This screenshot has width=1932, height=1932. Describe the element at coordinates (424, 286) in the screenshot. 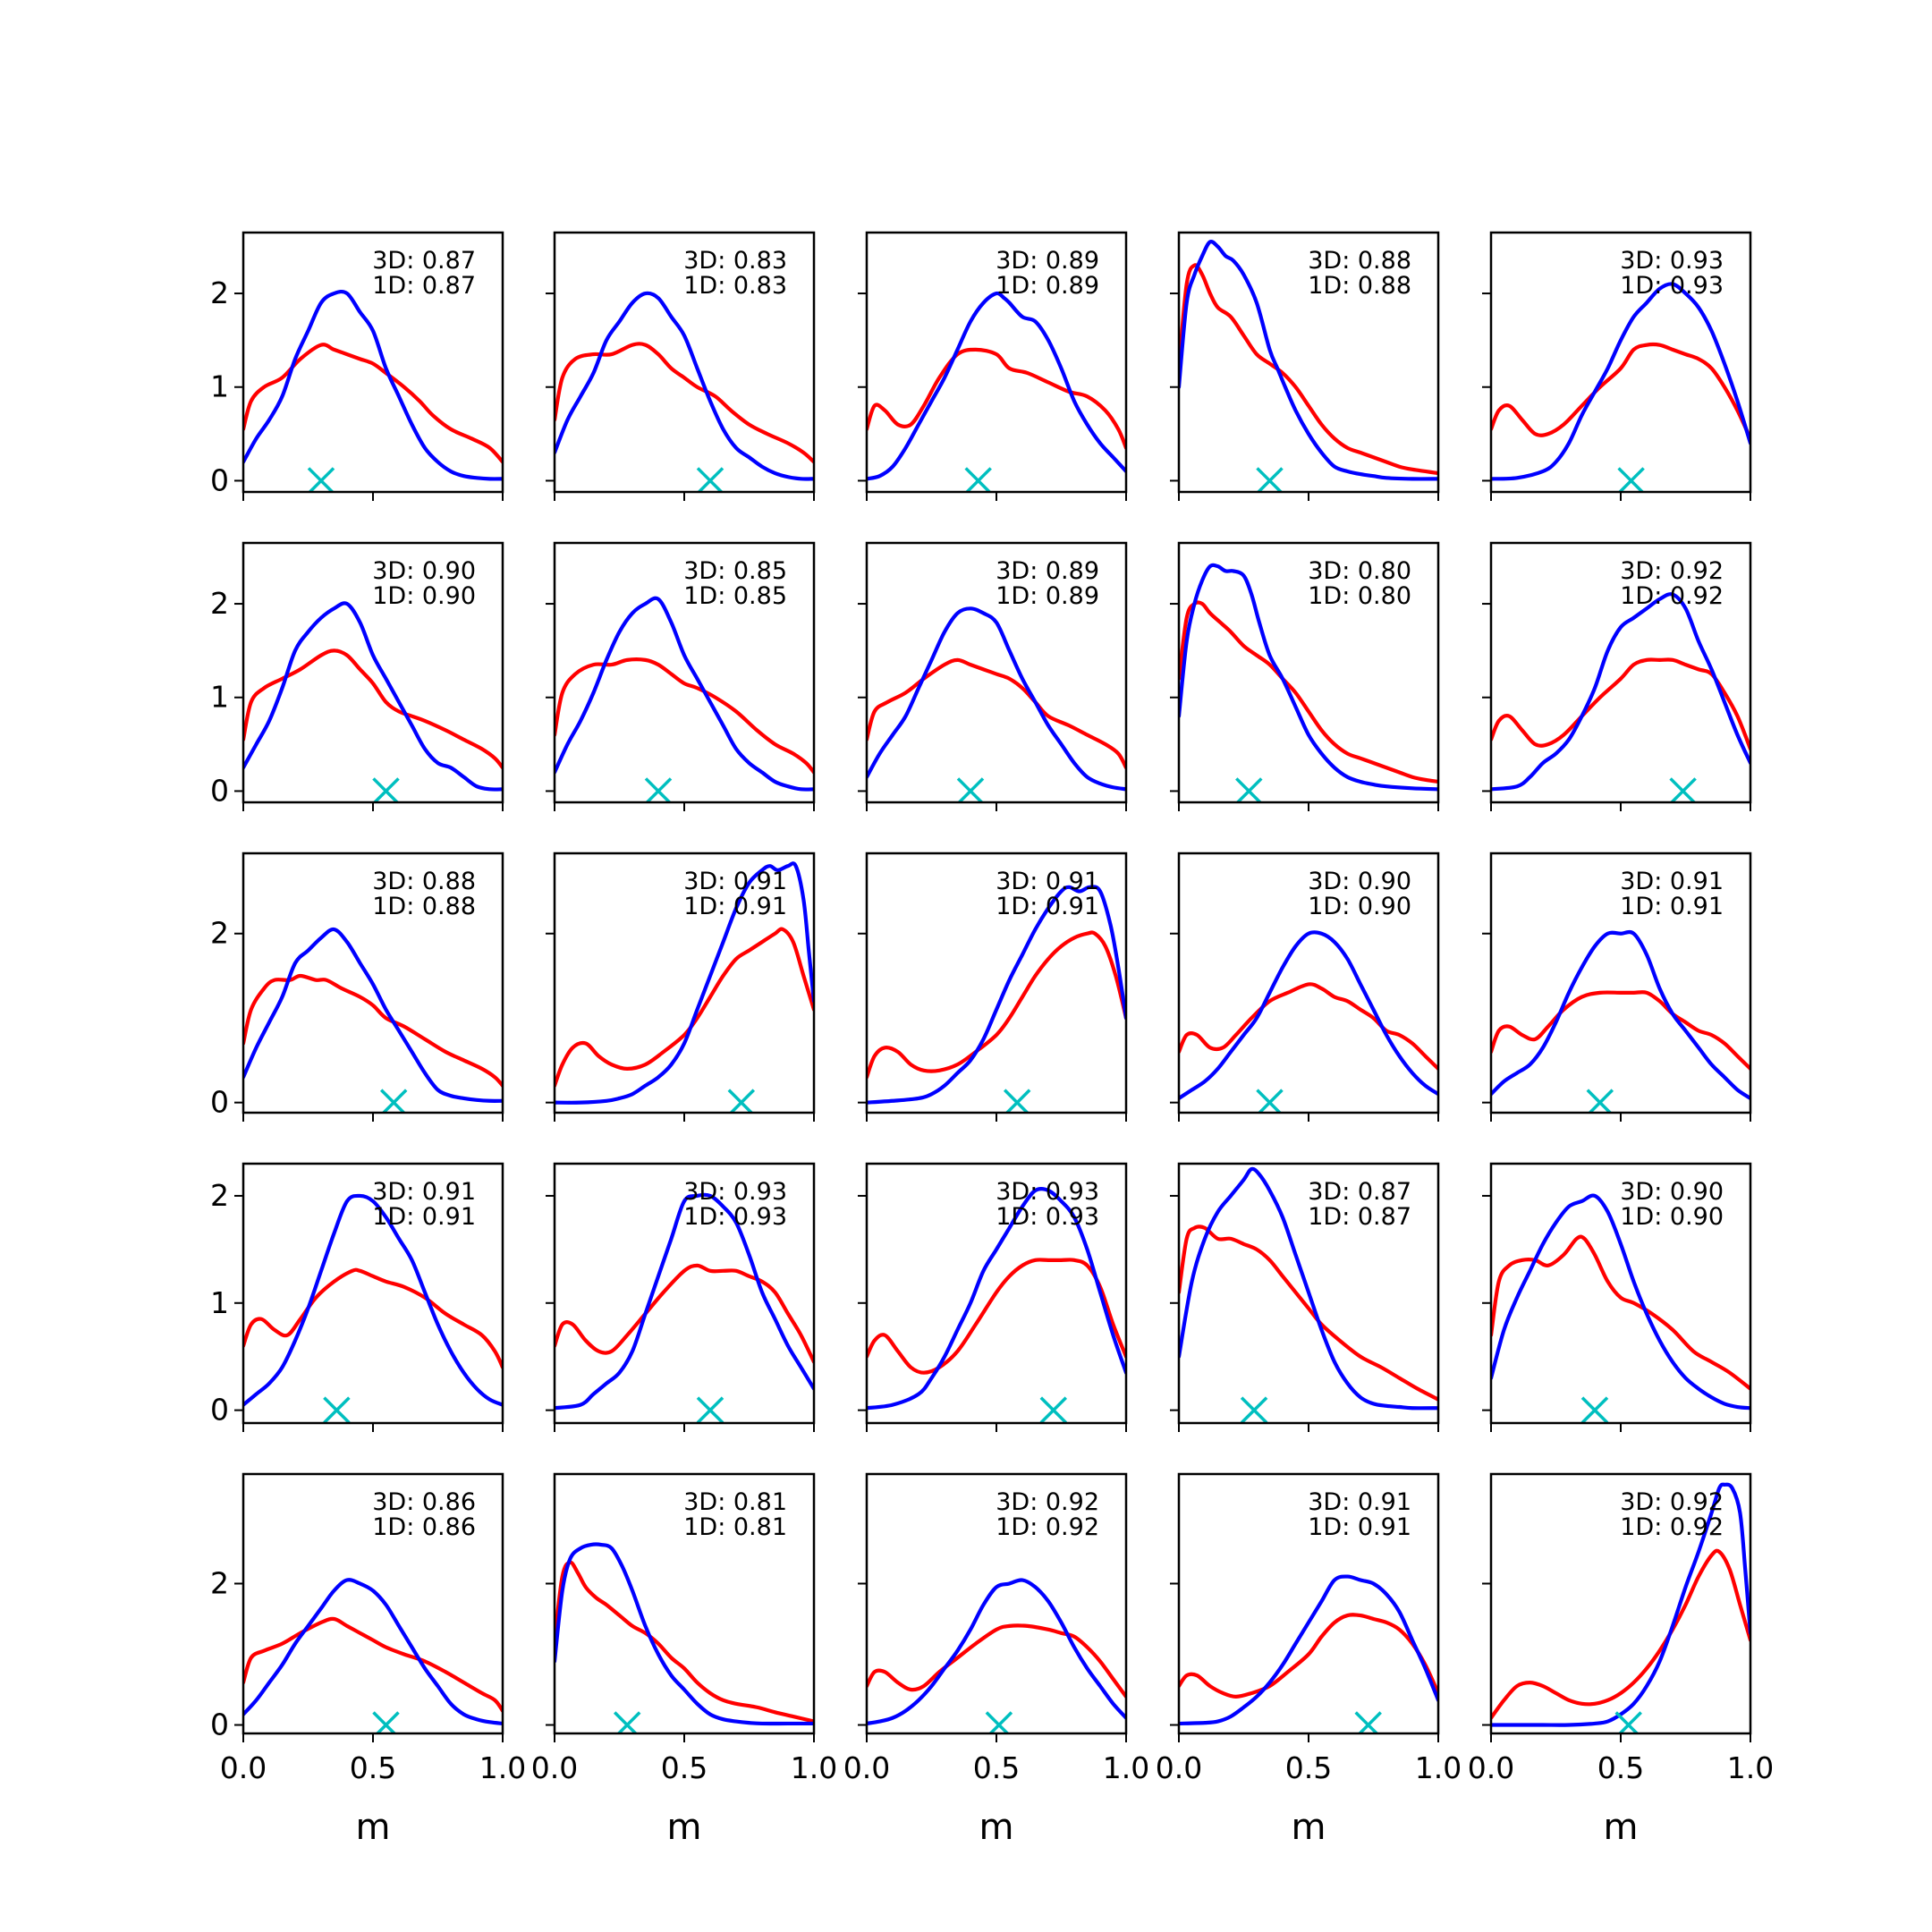

I see `score-annotation: 1D: 0.87` at that location.